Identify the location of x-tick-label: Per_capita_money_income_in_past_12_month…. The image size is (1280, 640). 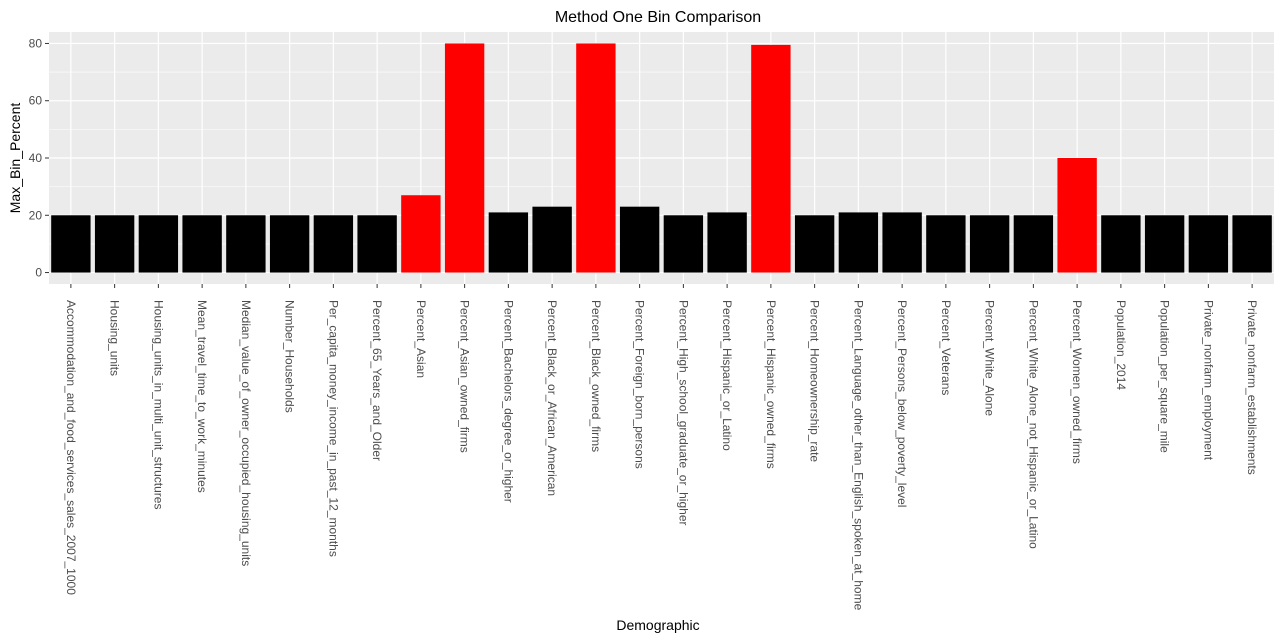
(333, 428).